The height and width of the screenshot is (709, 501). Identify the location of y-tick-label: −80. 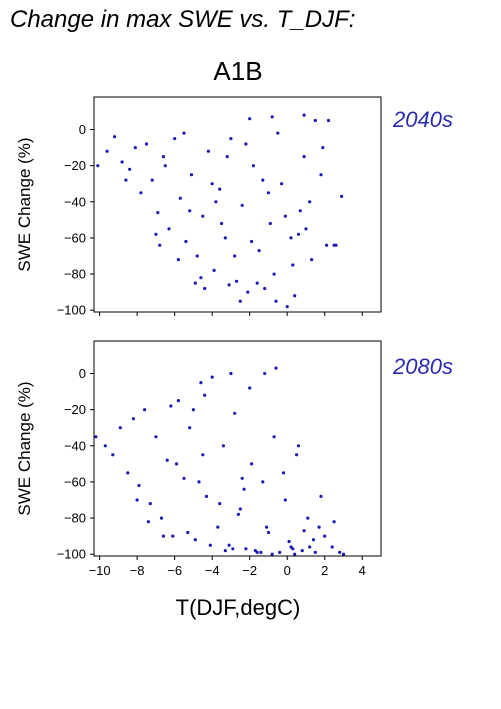
(75, 518).